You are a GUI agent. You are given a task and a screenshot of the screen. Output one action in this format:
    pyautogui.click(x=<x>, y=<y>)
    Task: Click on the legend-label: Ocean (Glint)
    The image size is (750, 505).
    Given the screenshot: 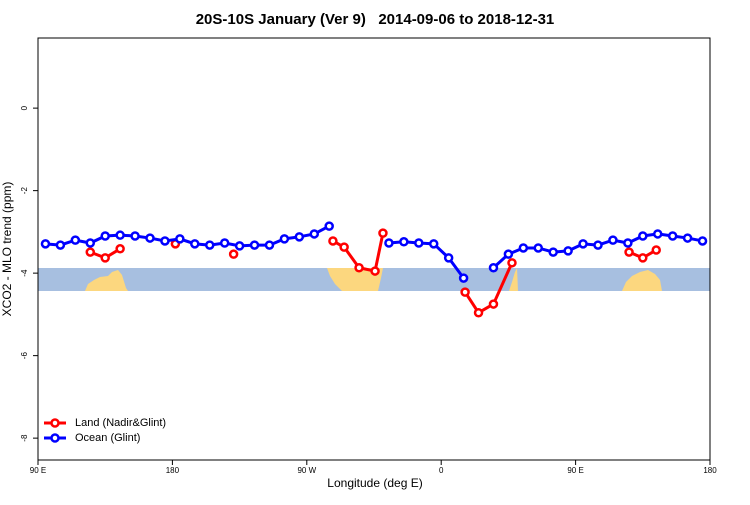 What is the action you would take?
    pyautogui.click(x=107, y=438)
    